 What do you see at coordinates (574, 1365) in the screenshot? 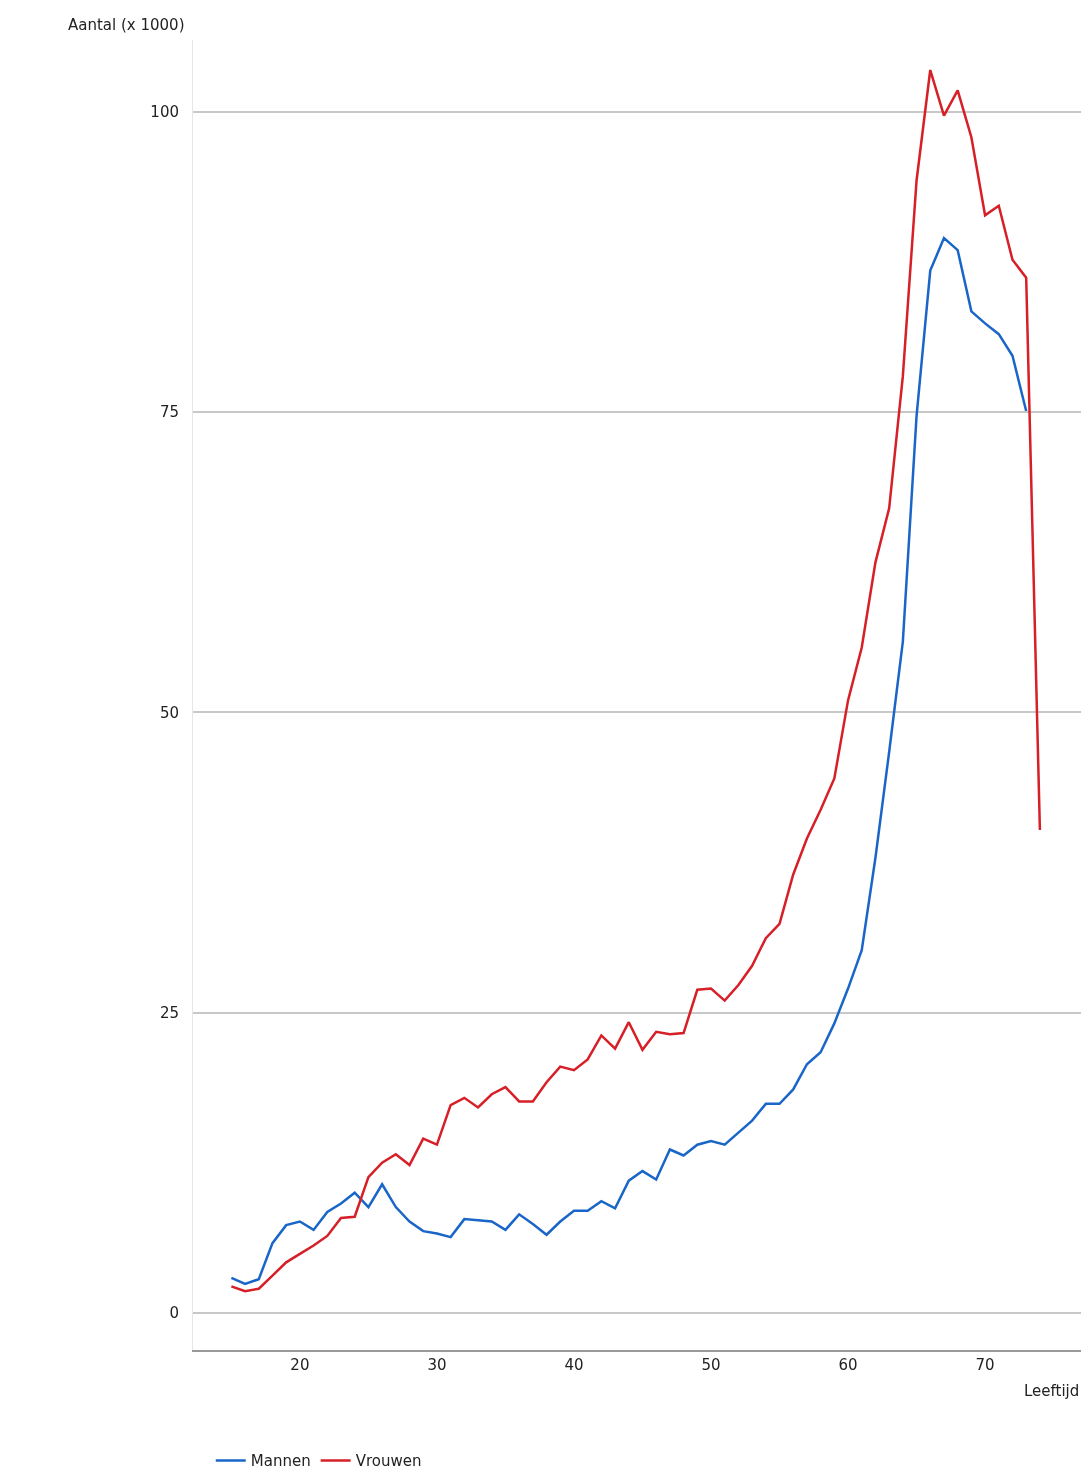
I see `x-tick-label: 40` at bounding box center [574, 1365].